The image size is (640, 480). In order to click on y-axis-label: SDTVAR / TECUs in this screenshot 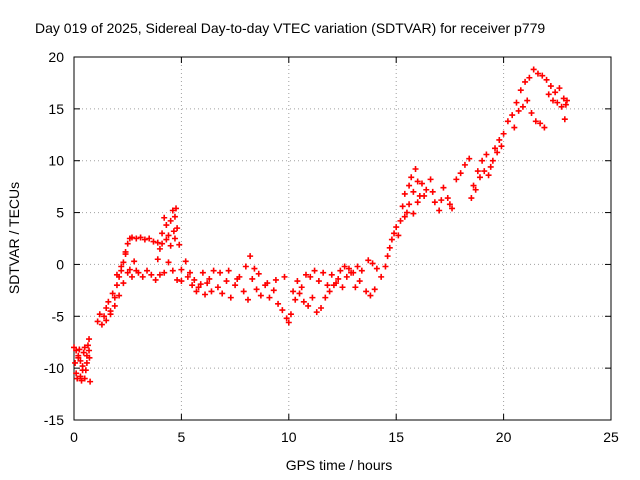, I will do `click(14, 238)`.